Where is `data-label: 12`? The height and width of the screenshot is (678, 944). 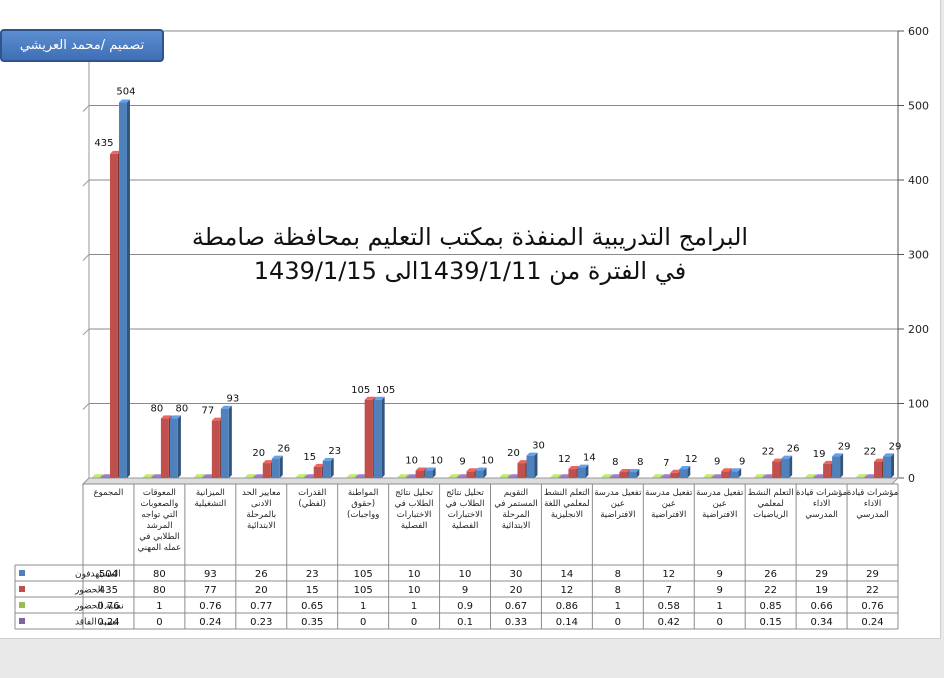 data-label: 12 is located at coordinates (564, 459).